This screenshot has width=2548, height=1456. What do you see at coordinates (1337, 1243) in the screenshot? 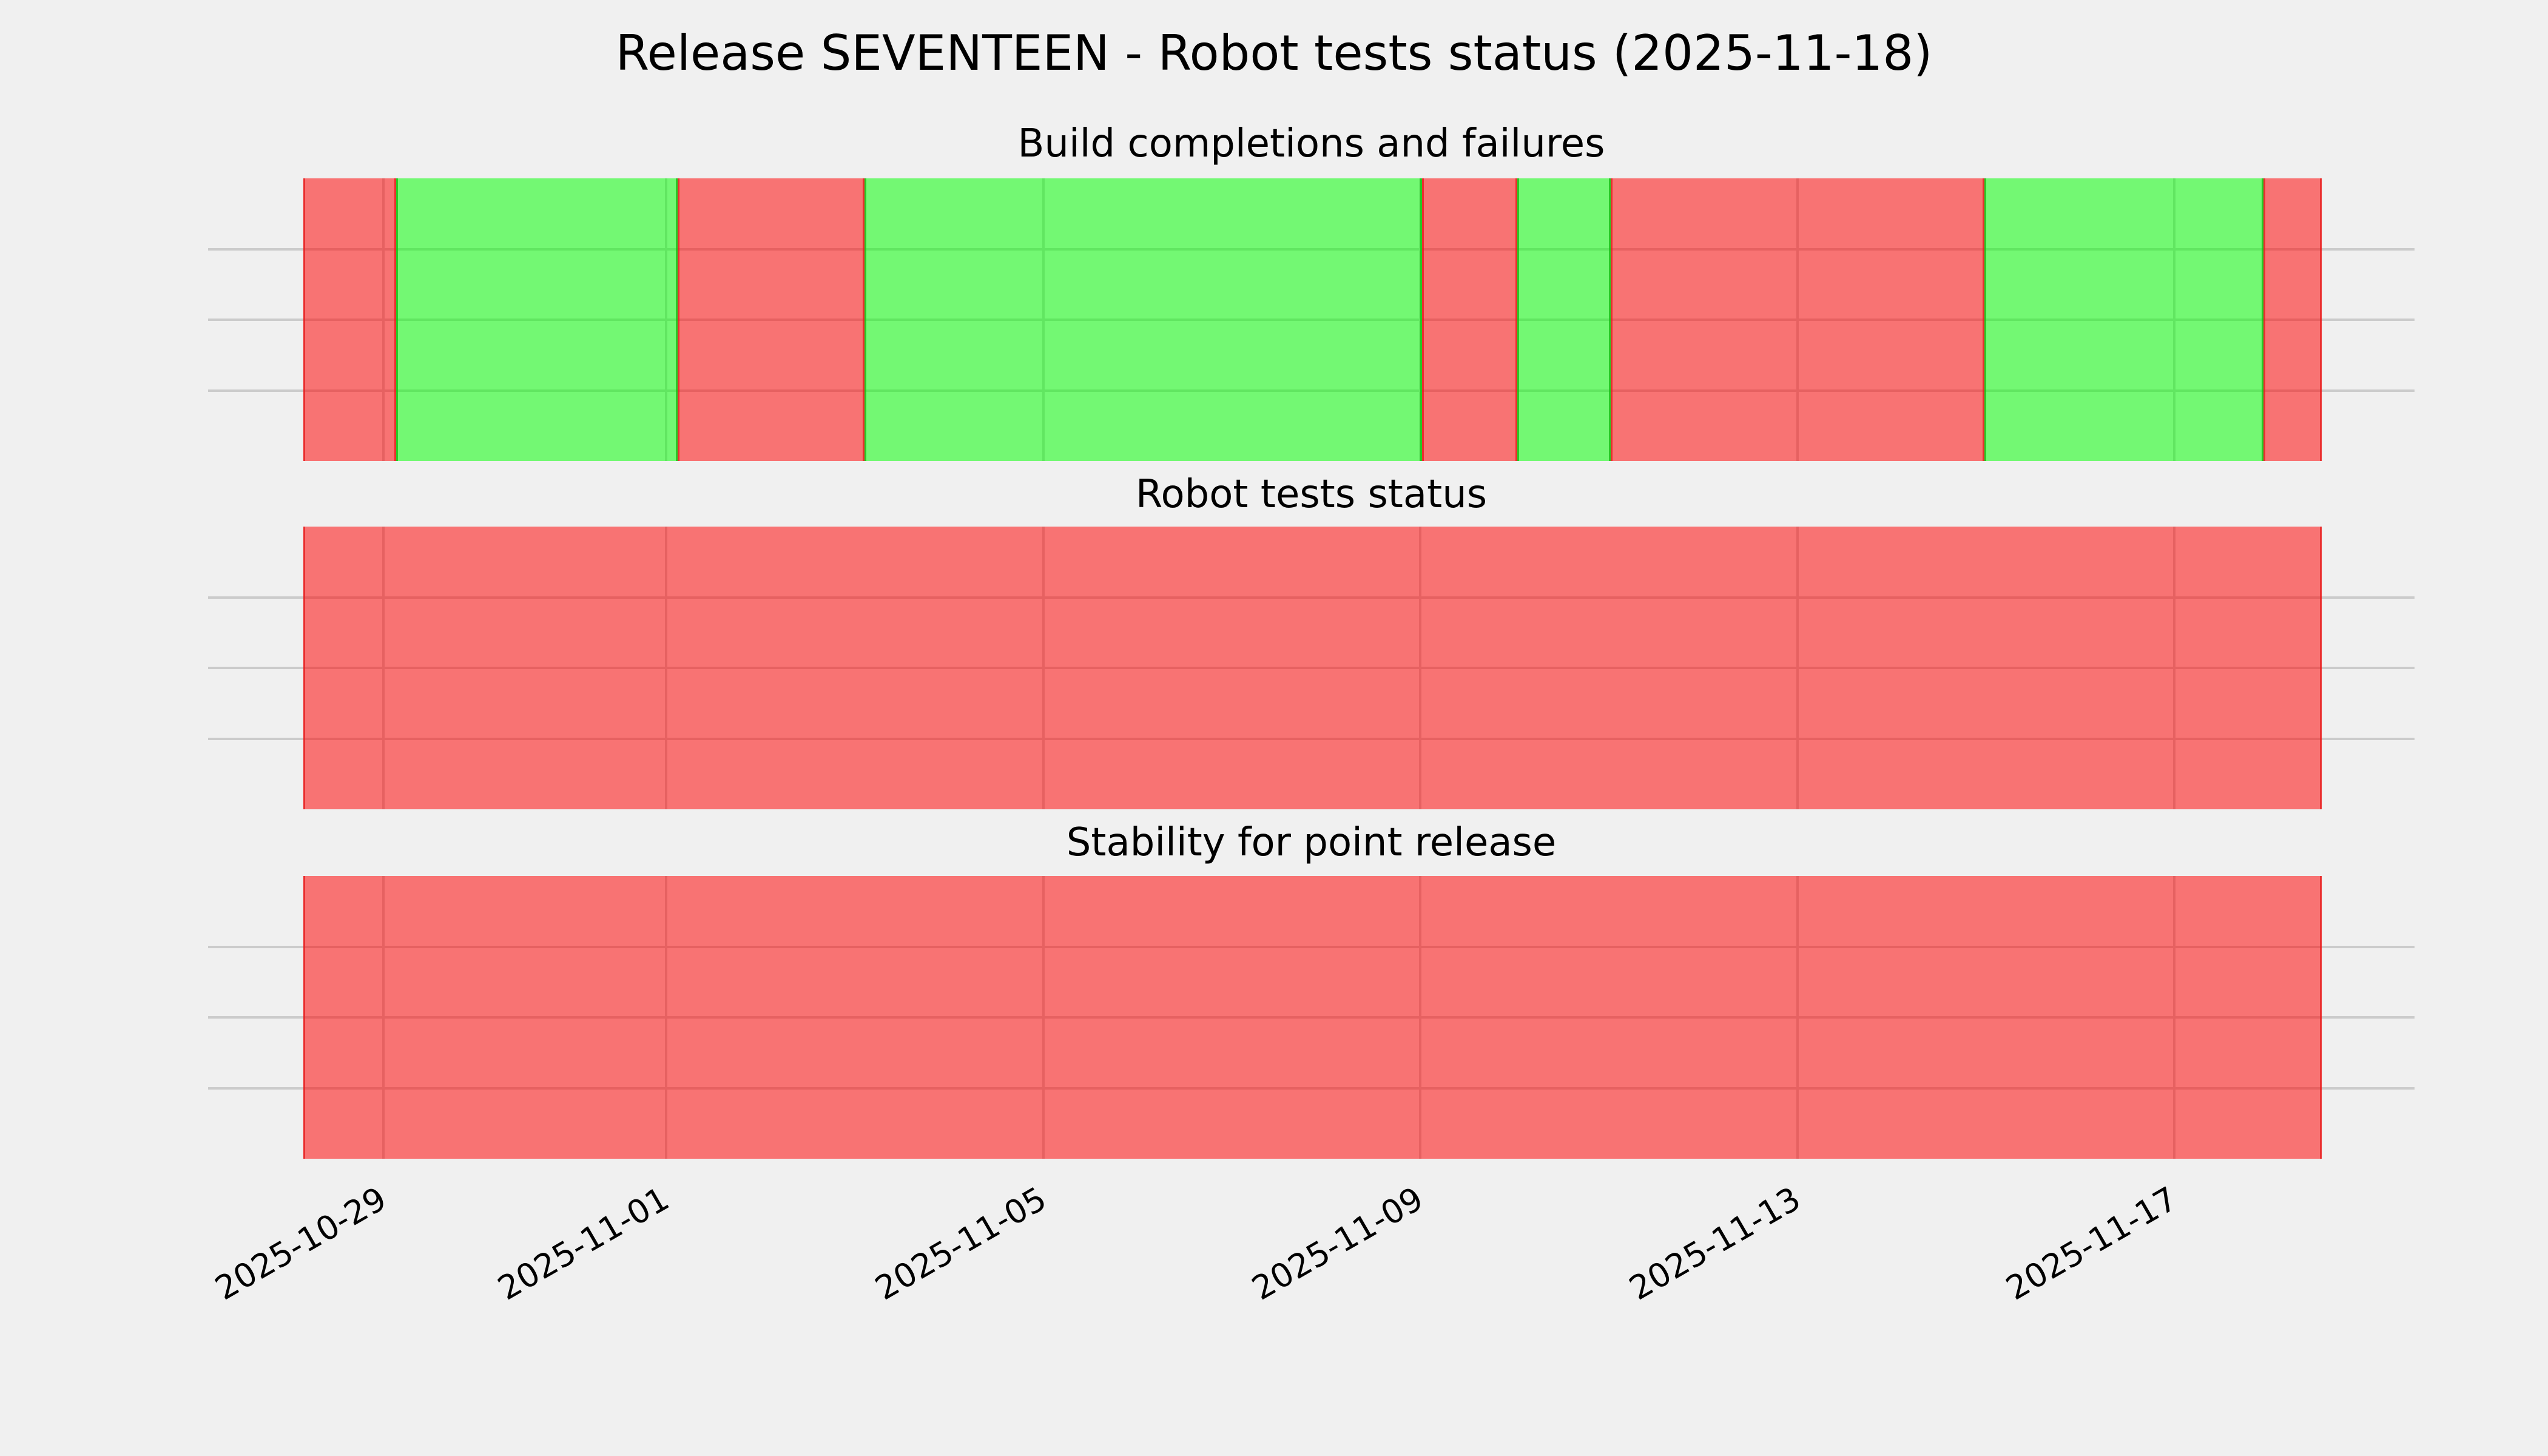
I see `x-tick-label: 2025-11-09` at bounding box center [1337, 1243].